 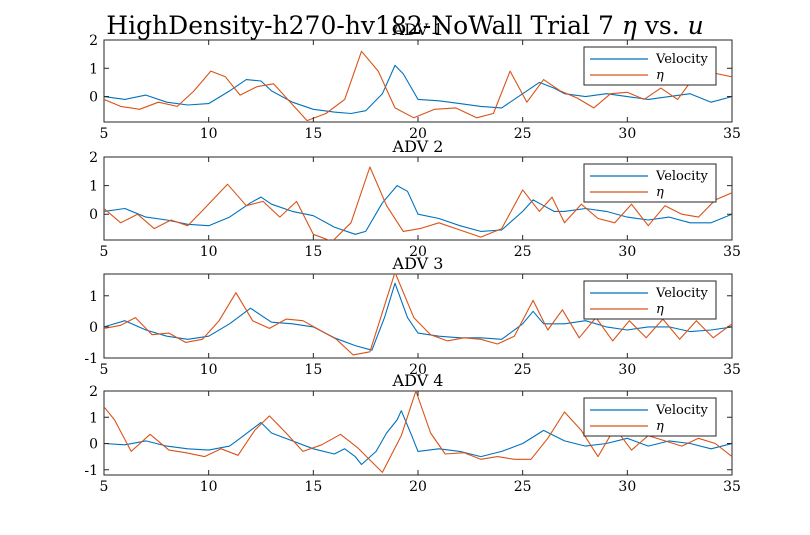 What do you see at coordinates (418, 380) in the screenshot?
I see `subplot-title: ADV 4` at bounding box center [418, 380].